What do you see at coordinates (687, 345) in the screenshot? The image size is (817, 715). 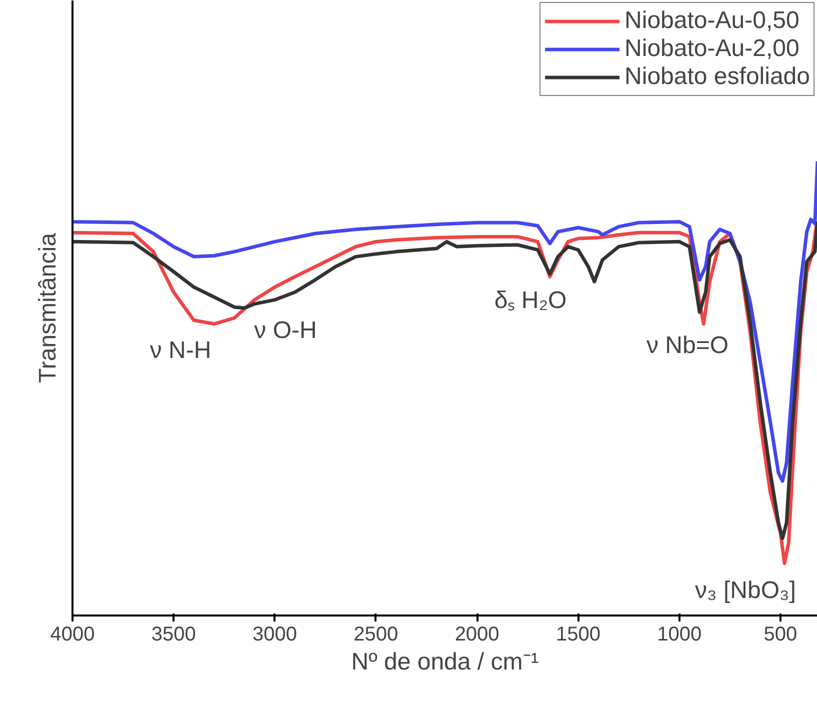 I see `annotation: ν Nb=O` at bounding box center [687, 345].